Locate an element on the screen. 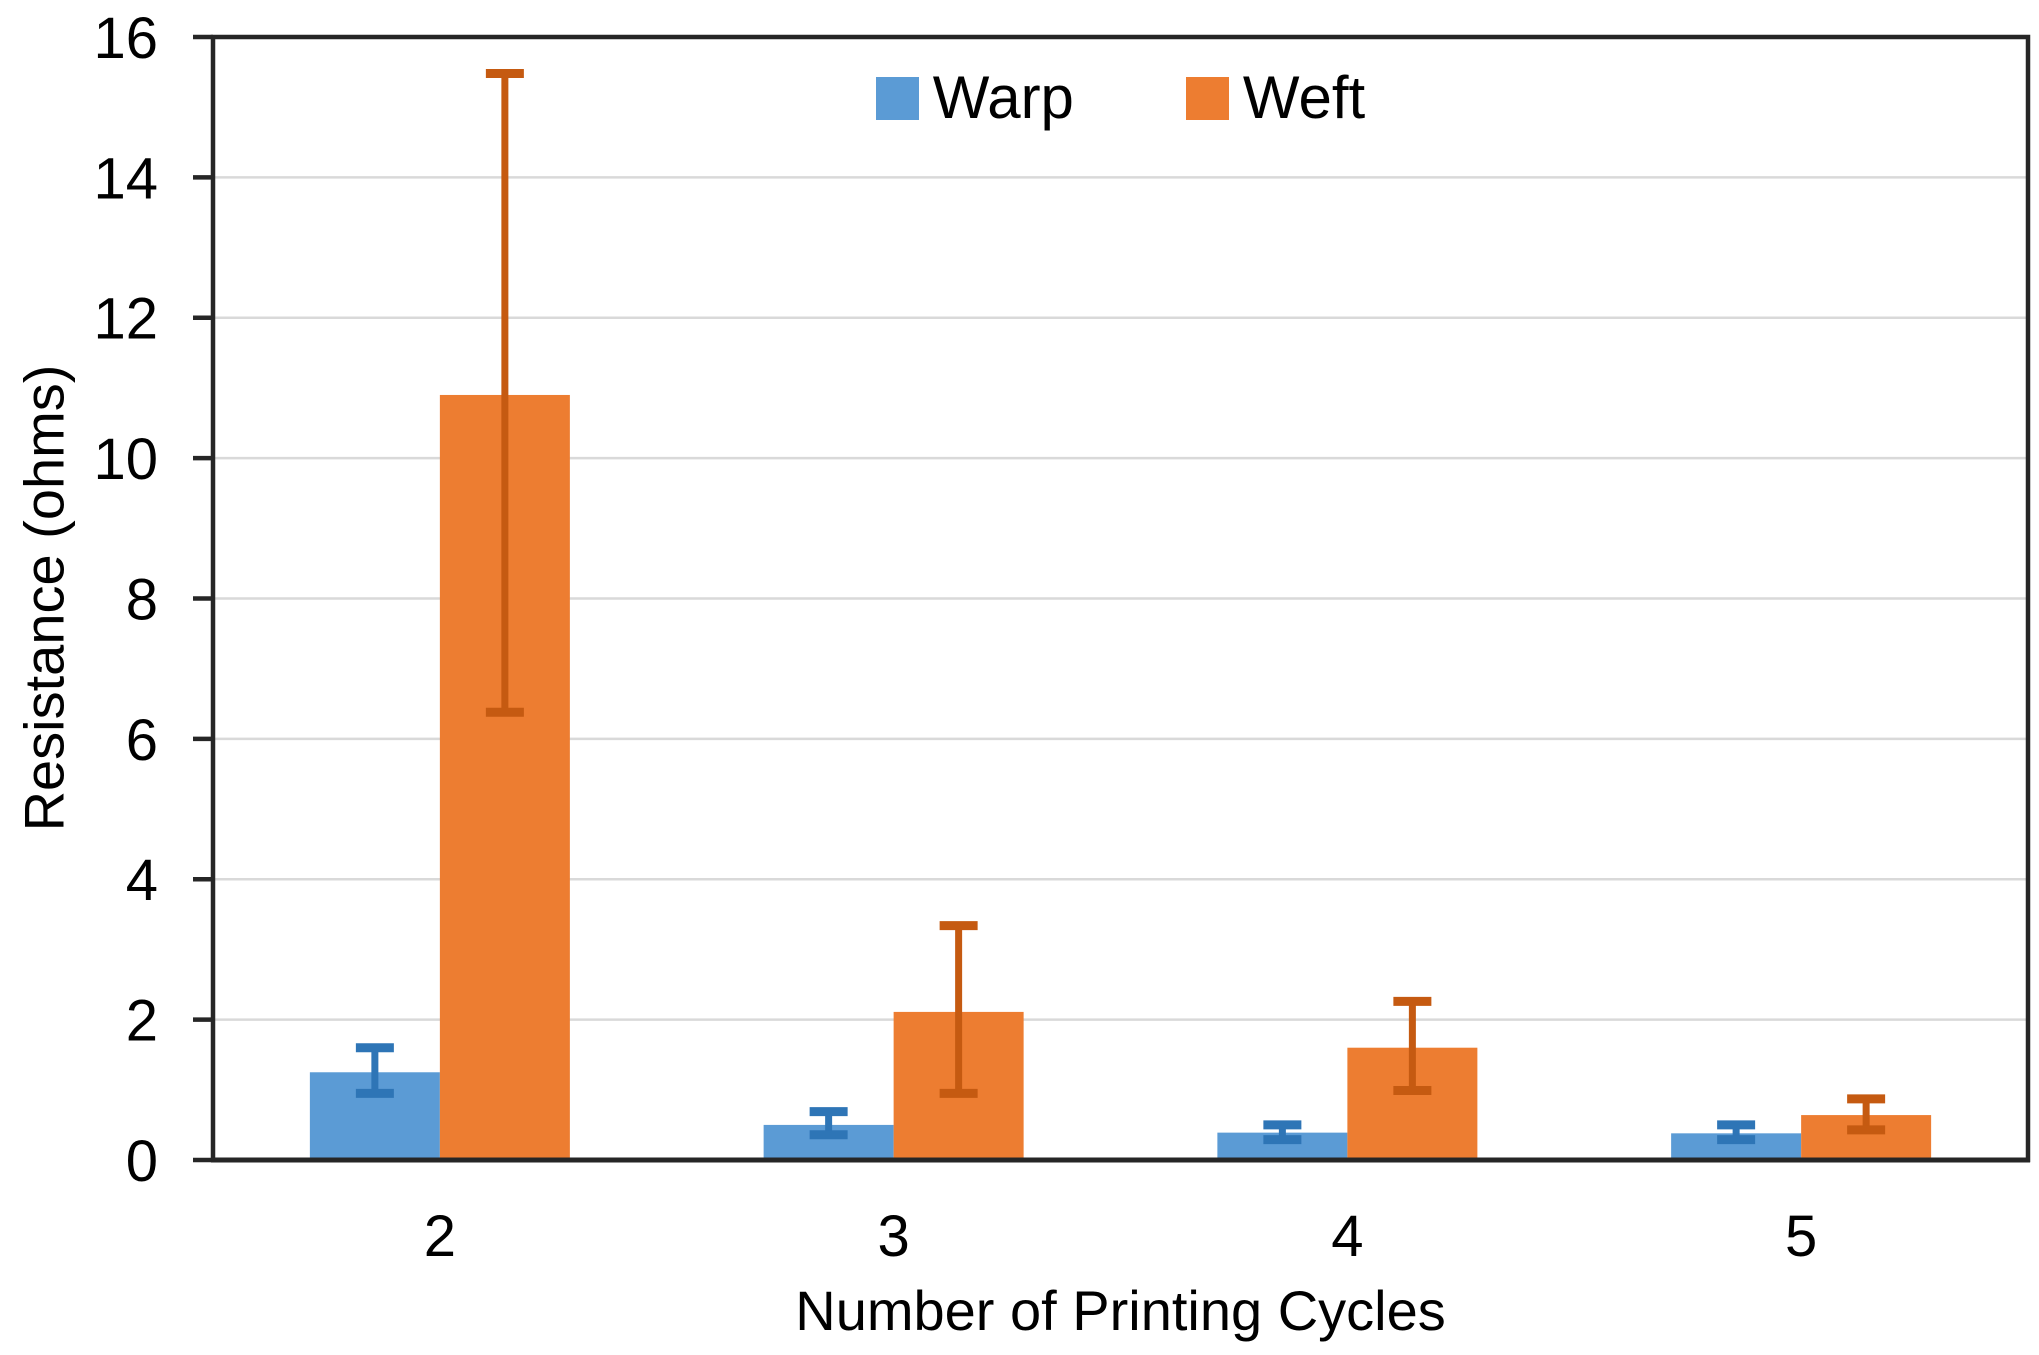  legend-item-warp: Warp is located at coordinates (974, 97).